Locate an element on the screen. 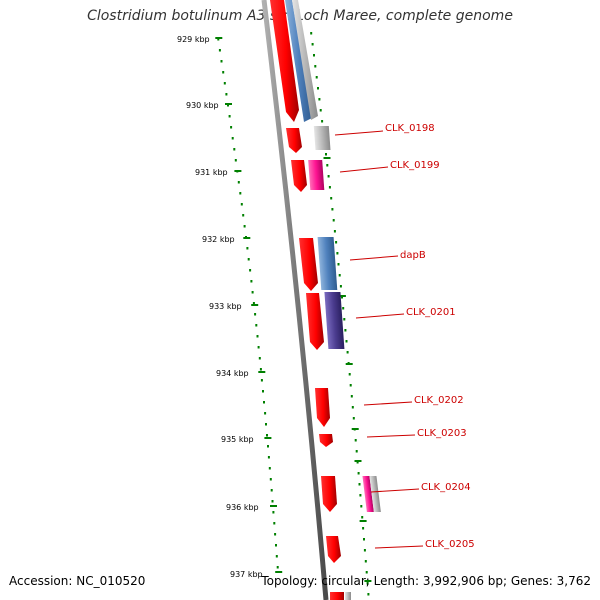  accession-text: Accession: NC_010520 is located at coordinates (77, 581).